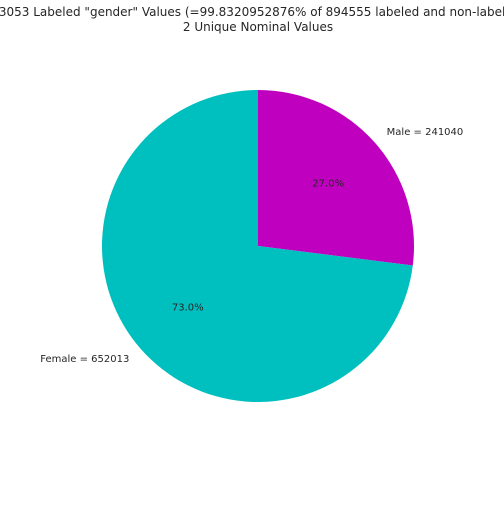 The image size is (504, 509). What do you see at coordinates (328, 184) in the screenshot?
I see `pie-slice-percent-label: 27.0%` at bounding box center [328, 184].